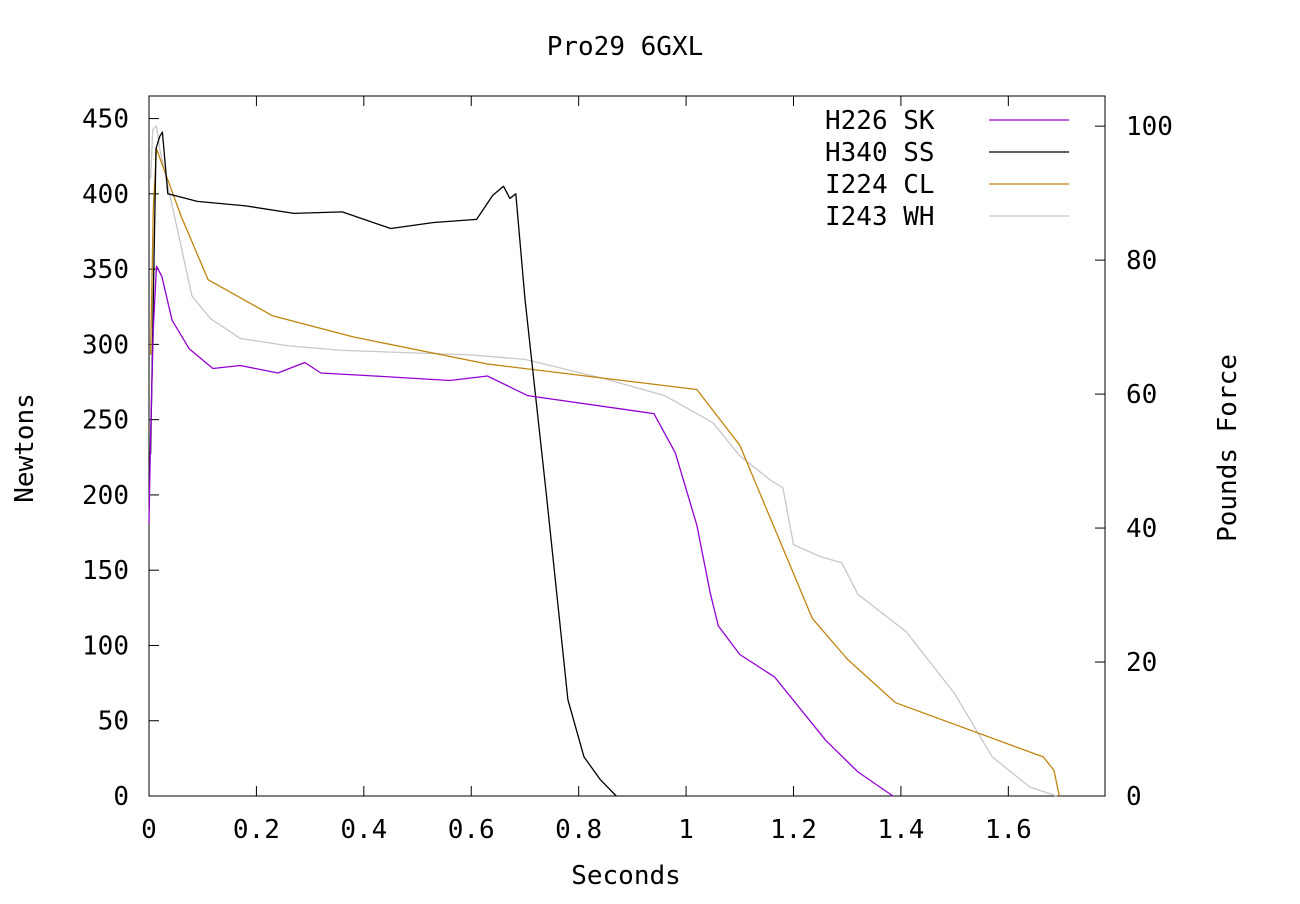 The image size is (1300, 904). What do you see at coordinates (1141, 663) in the screenshot?
I see `y2-tick-label: 20` at bounding box center [1141, 663].